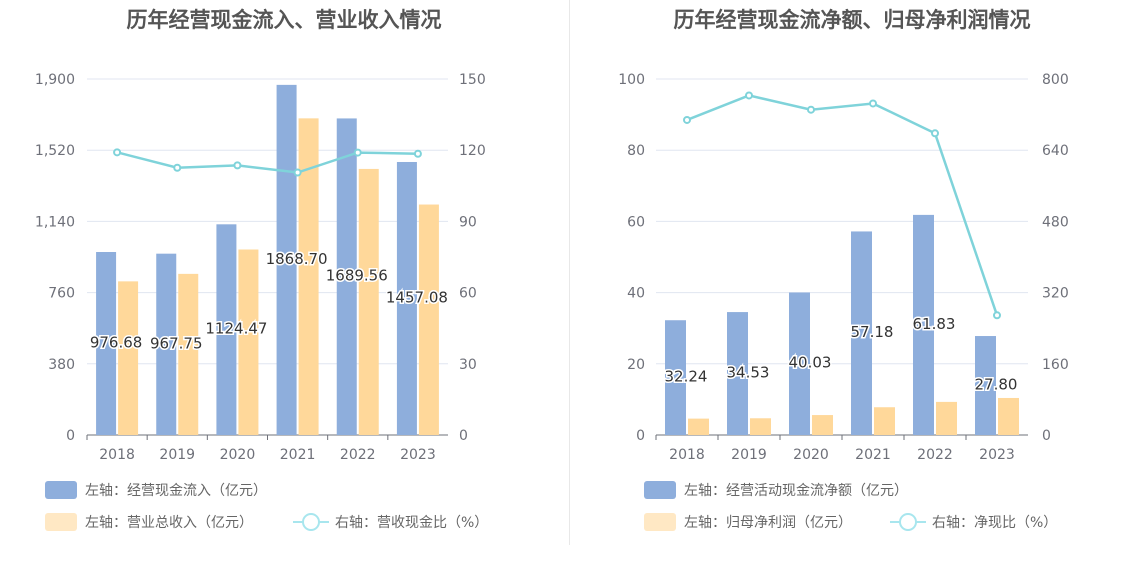 The image size is (1134, 582). I want to click on x-axis-tick-label: 2023, so click(418, 455).